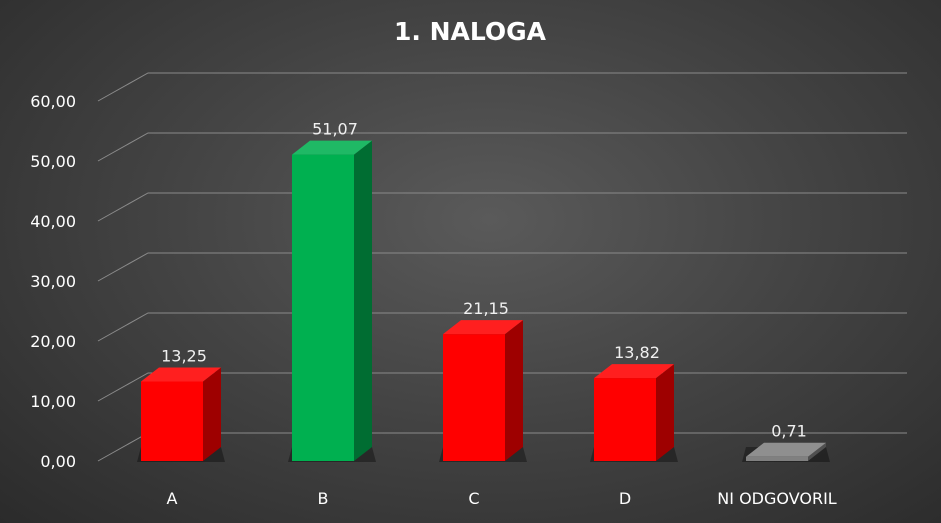 The height and width of the screenshot is (523, 941). Describe the element at coordinates (470, 31) in the screenshot. I see `chart-title: 1. NALOGA` at that location.